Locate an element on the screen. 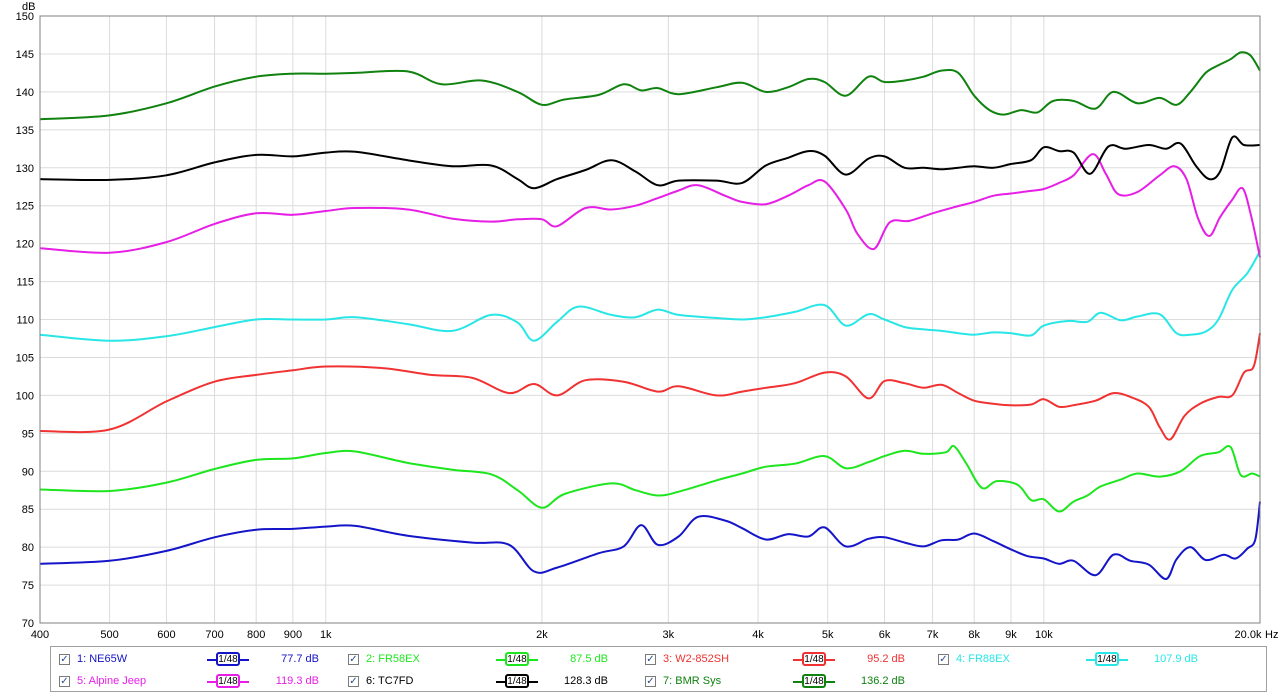 The height and width of the screenshot is (695, 1280). x-tick-label: 1k is located at coordinates (326, 635).